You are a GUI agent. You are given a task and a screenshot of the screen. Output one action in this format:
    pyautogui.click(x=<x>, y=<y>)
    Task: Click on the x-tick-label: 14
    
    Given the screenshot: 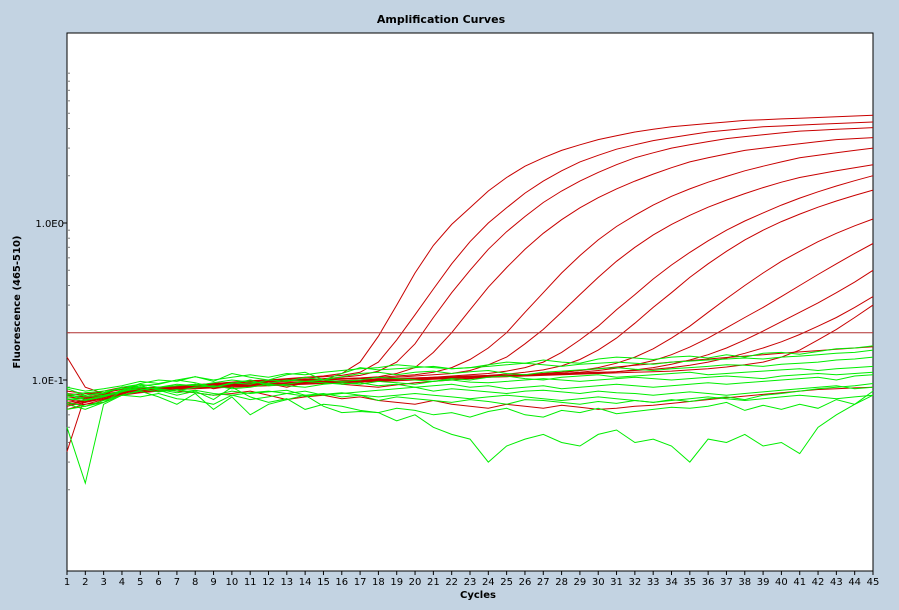 What is the action you would take?
    pyautogui.click(x=305, y=582)
    